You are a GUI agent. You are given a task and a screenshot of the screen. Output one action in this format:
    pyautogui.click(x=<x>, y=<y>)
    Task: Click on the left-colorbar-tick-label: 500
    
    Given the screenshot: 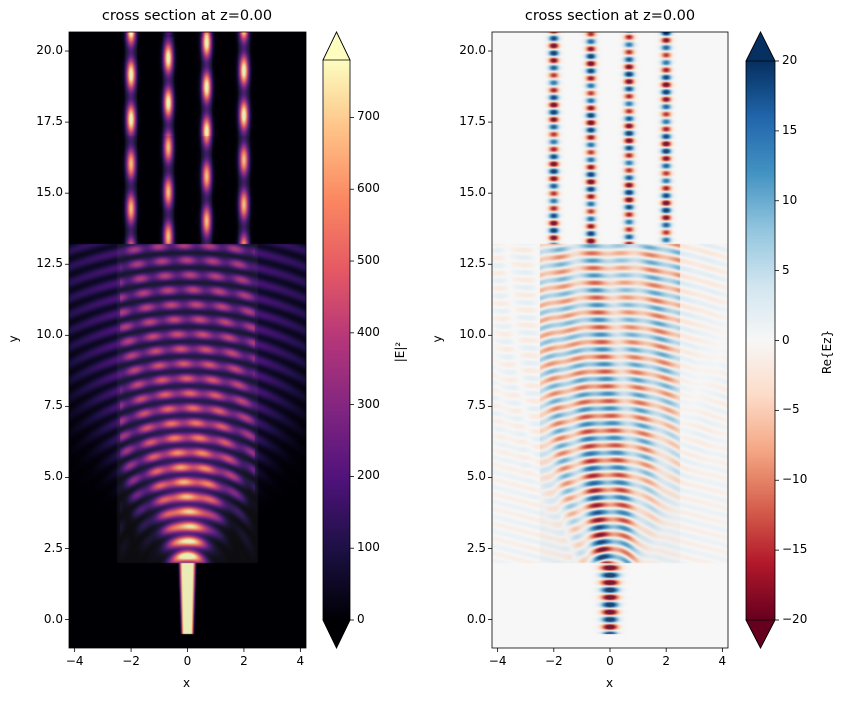 What is the action you would take?
    pyautogui.click(x=368, y=260)
    